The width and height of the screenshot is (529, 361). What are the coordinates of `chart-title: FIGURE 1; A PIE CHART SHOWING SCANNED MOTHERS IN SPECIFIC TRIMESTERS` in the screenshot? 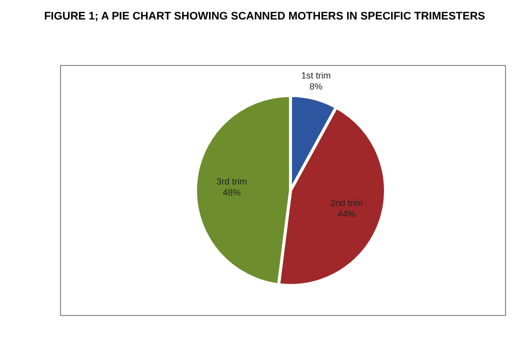 It's located at (265, 16).